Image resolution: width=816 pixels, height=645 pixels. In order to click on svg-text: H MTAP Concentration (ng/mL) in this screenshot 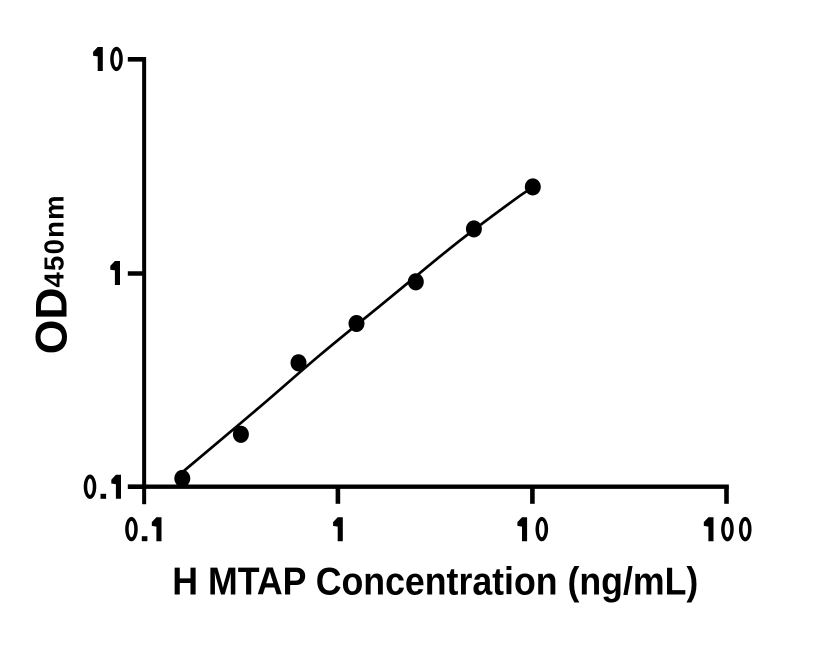, I will do `click(435, 582)`.